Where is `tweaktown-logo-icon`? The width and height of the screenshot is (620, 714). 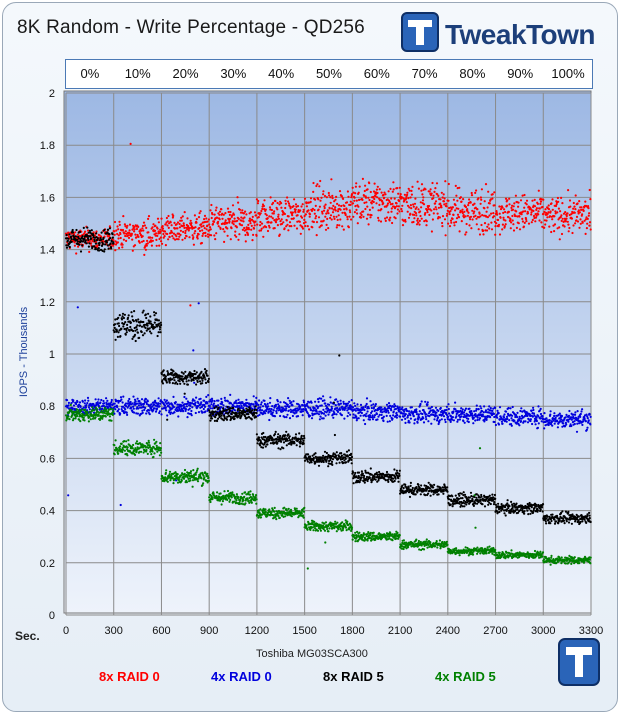 tweaktown-logo-icon is located at coordinates (420, 32).